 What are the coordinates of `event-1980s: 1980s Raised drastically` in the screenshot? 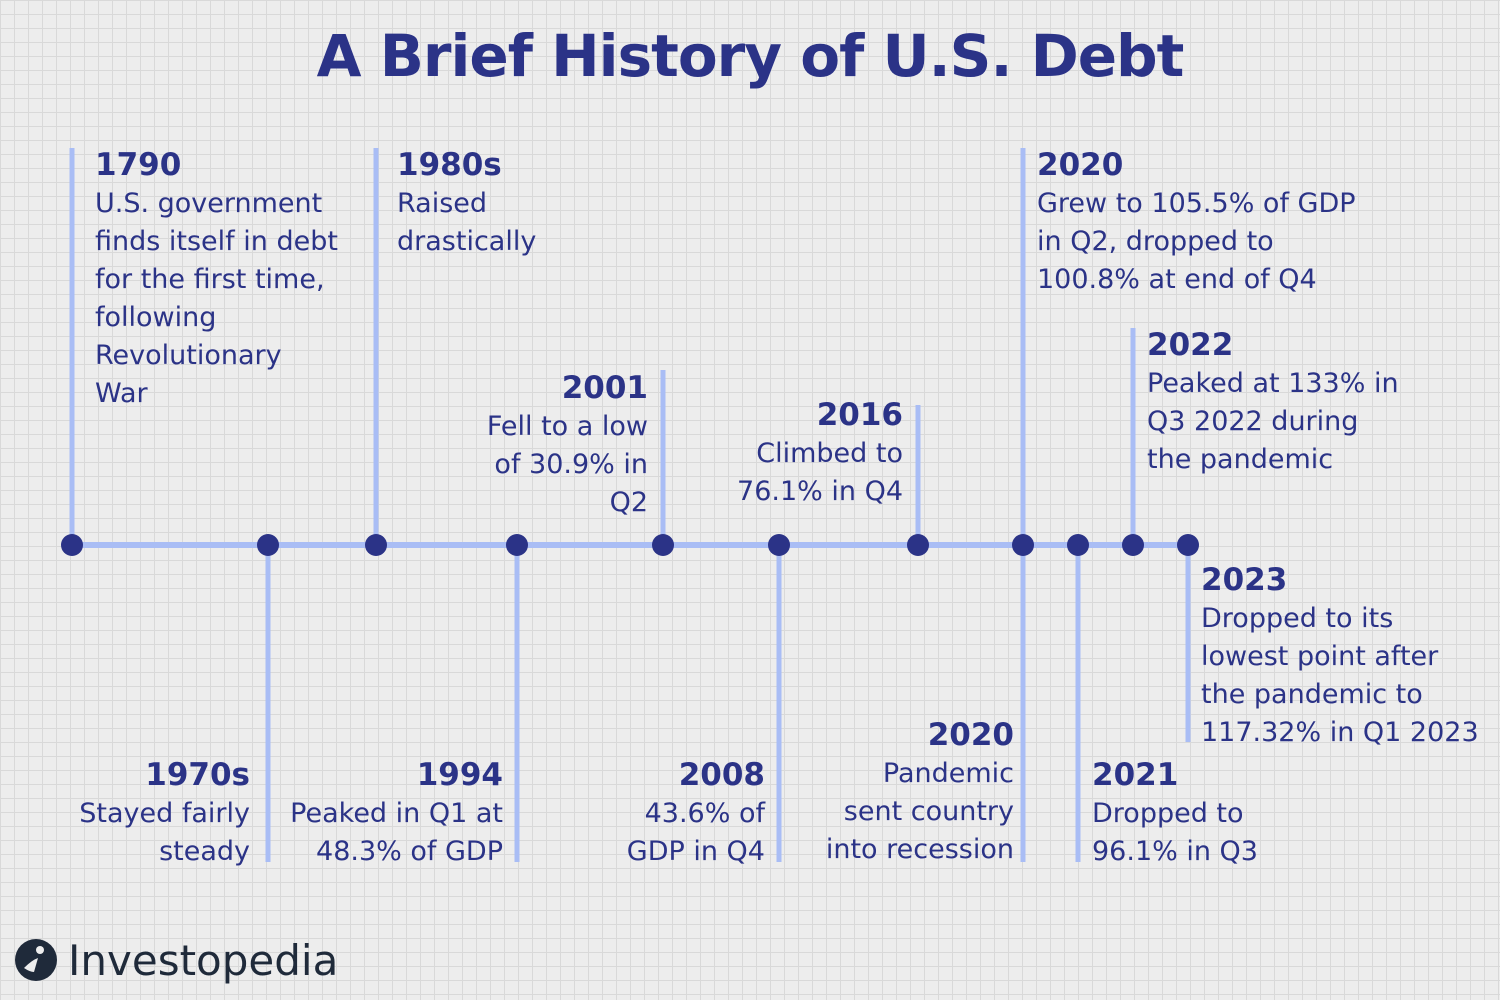 It's located at (466, 203).